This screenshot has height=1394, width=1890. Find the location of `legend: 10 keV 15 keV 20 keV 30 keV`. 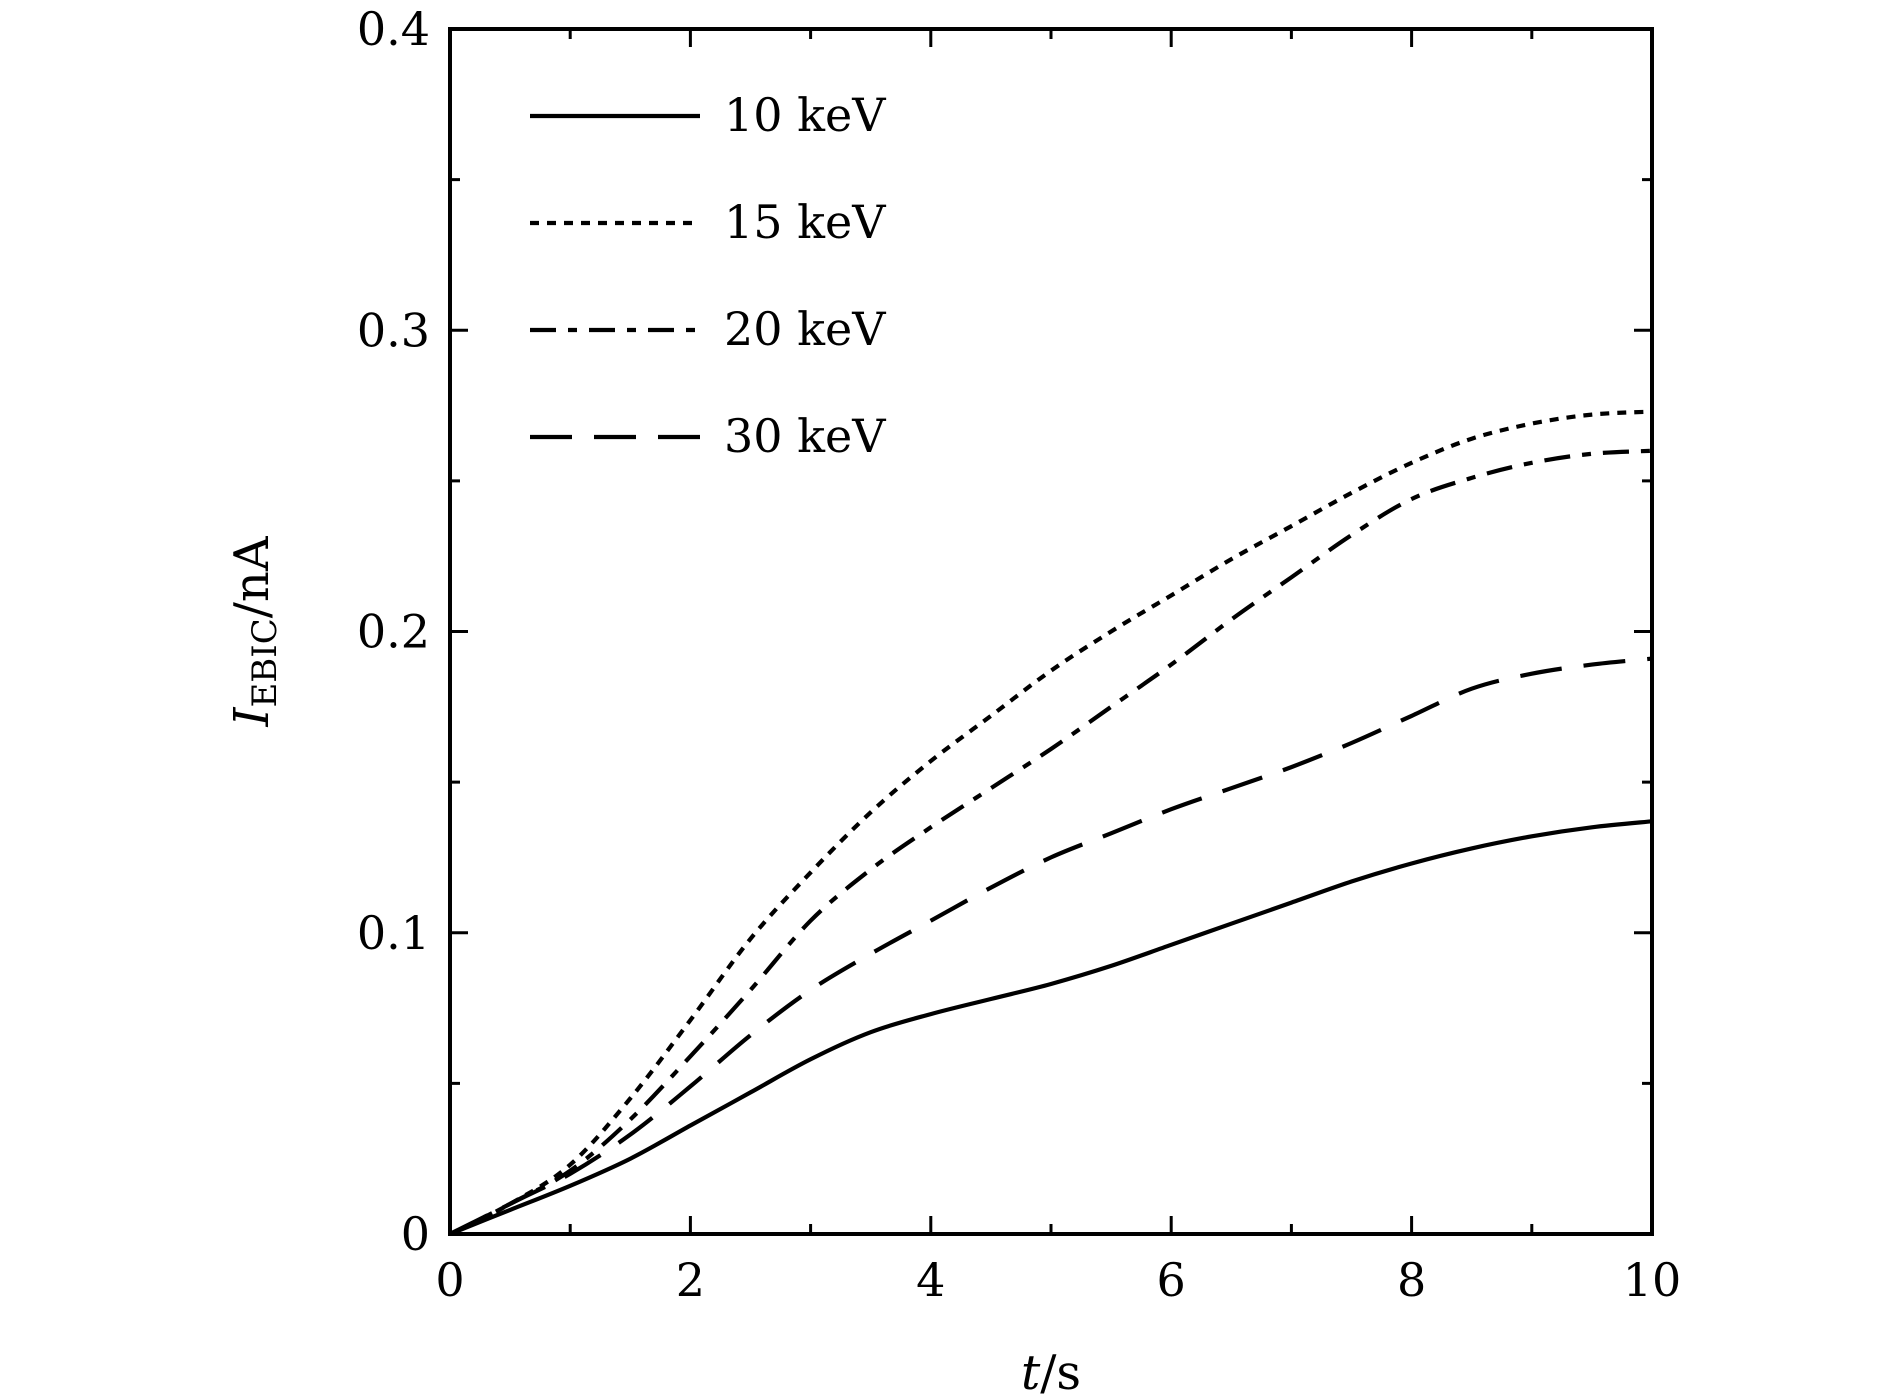

legend: 10 keV 15 keV 20 keV 30 keV is located at coordinates (708, 275).